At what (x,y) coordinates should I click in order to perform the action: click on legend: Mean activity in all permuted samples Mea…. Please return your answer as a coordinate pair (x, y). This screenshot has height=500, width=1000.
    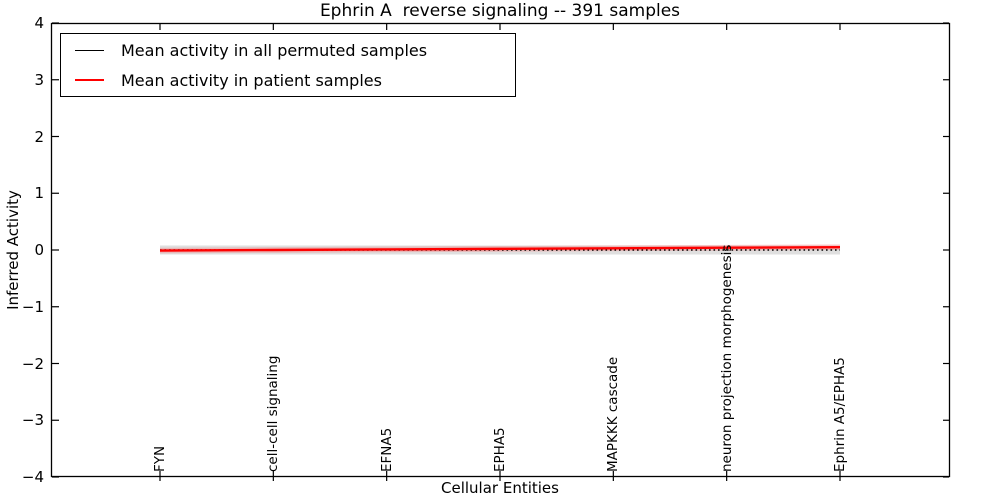
    Looking at the image, I should click on (288, 65).